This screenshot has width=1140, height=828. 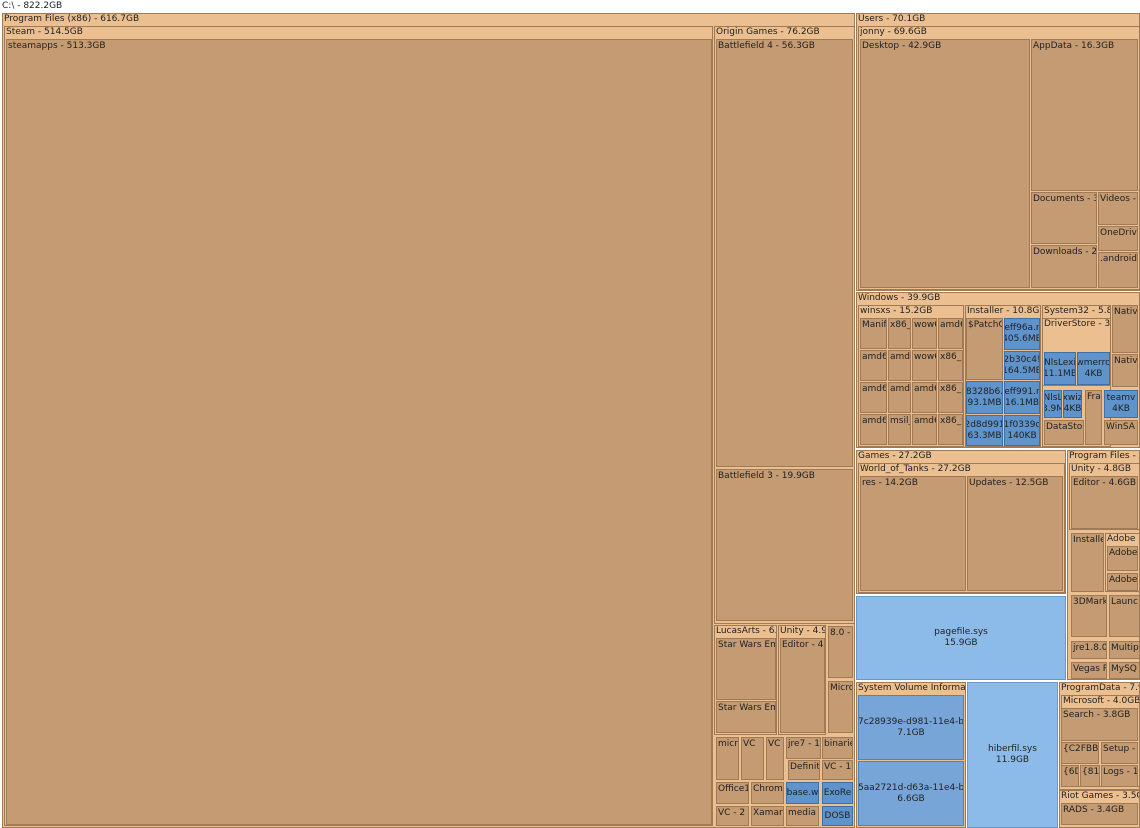 What do you see at coordinates (1099, 814) in the screenshot?
I see `file: RADS - 3.4GB` at bounding box center [1099, 814].